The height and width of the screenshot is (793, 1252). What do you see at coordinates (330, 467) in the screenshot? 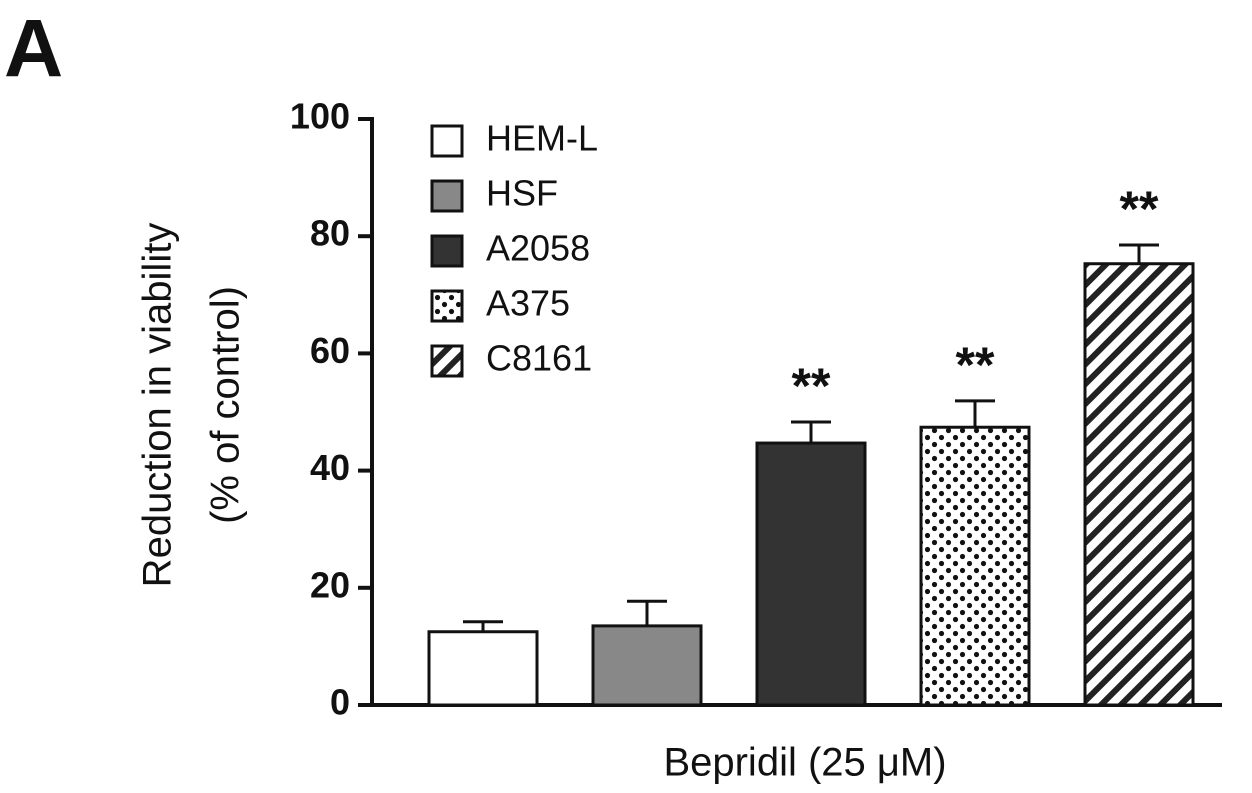
I see `y-tick-label: 40` at bounding box center [330, 467].